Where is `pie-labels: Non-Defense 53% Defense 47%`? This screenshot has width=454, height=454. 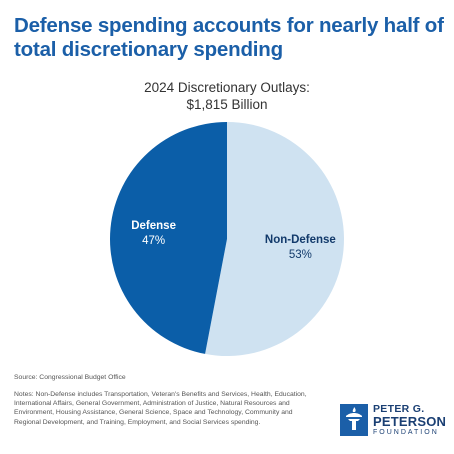 pie-labels: Non-Defense 53% Defense 47% is located at coordinates (233, 240).